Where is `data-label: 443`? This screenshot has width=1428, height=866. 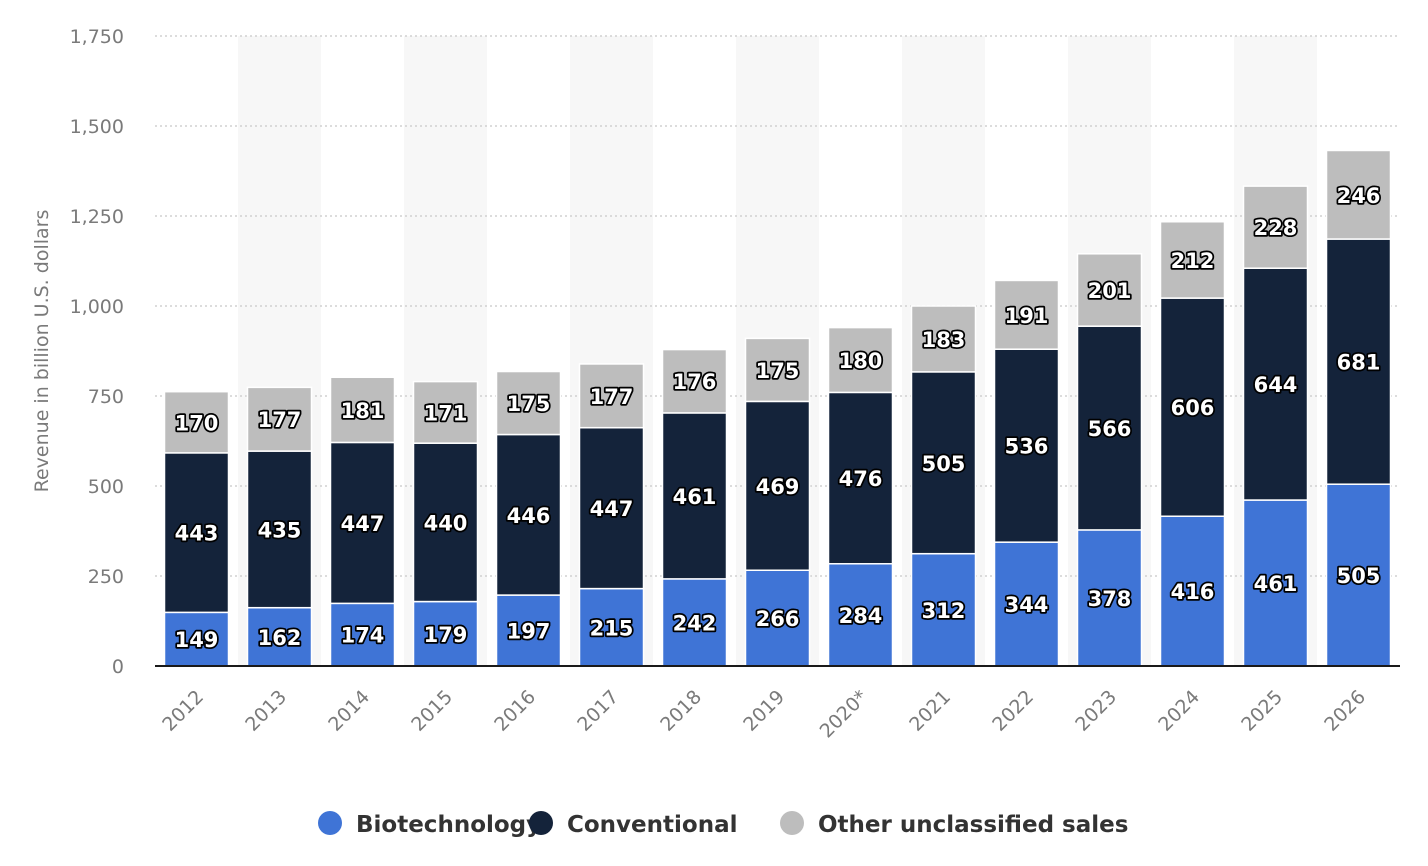 data-label: 443 is located at coordinates (197, 534).